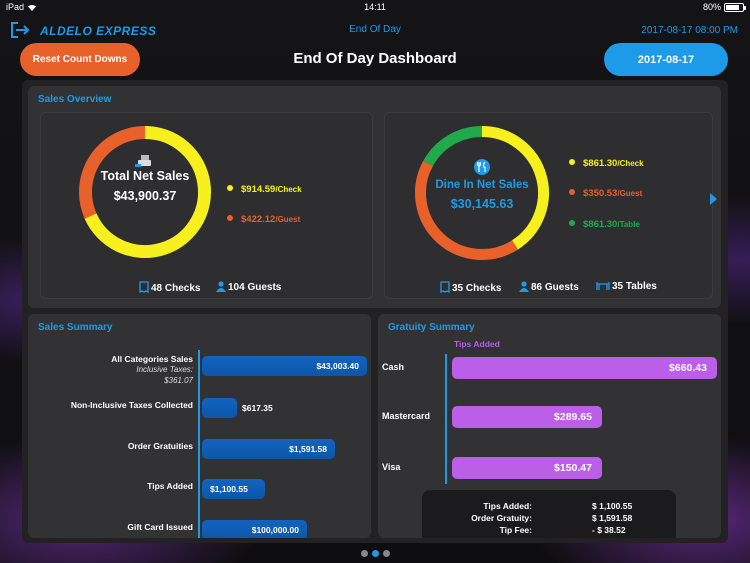  What do you see at coordinates (689, 30) in the screenshot?
I see `header-datetime: 2017-08-17 08:00 PM` at bounding box center [689, 30].